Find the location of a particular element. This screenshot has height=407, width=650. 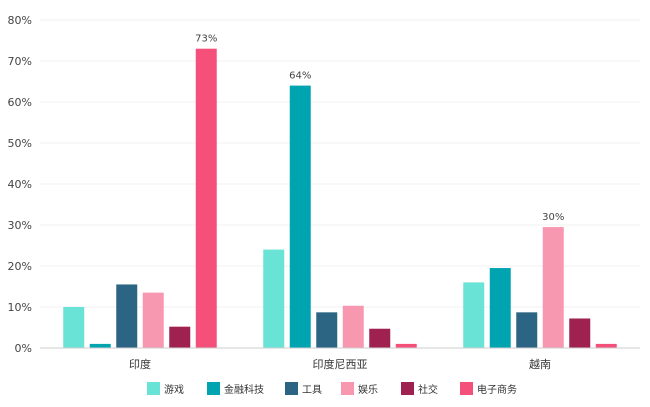

y-axis-ticks: 0% 10% 20% 30% 40% 50% 60% 70% 80% is located at coordinates (20, 184).